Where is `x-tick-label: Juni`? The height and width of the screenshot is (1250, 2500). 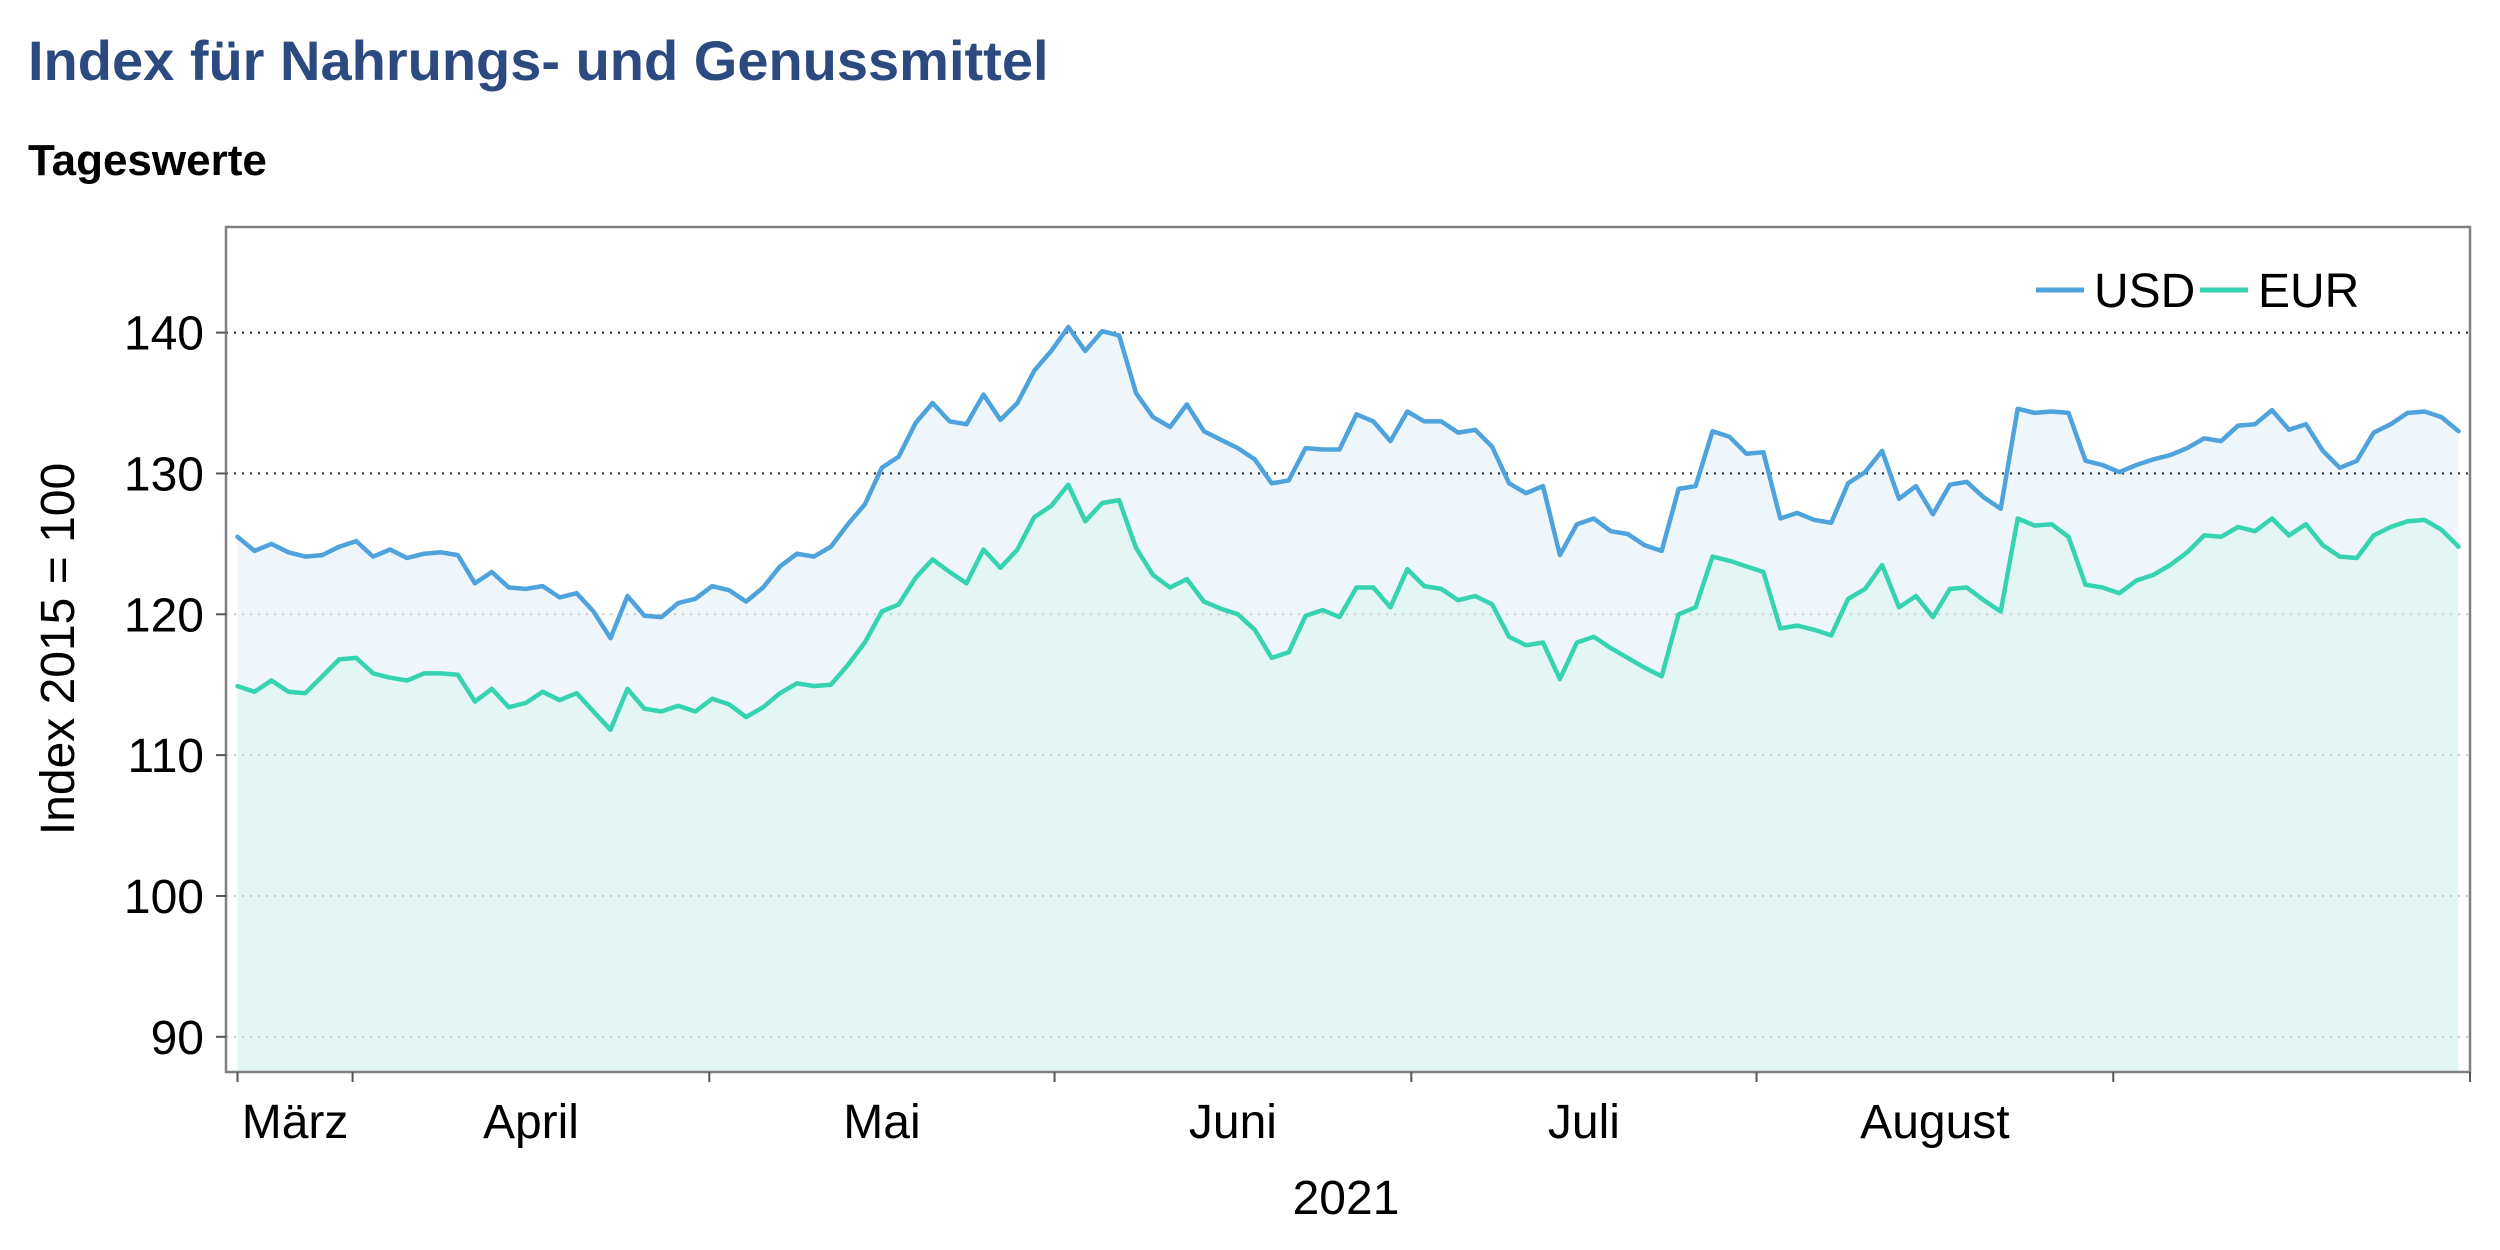 x-tick-label: Juni is located at coordinates (1233, 1122).